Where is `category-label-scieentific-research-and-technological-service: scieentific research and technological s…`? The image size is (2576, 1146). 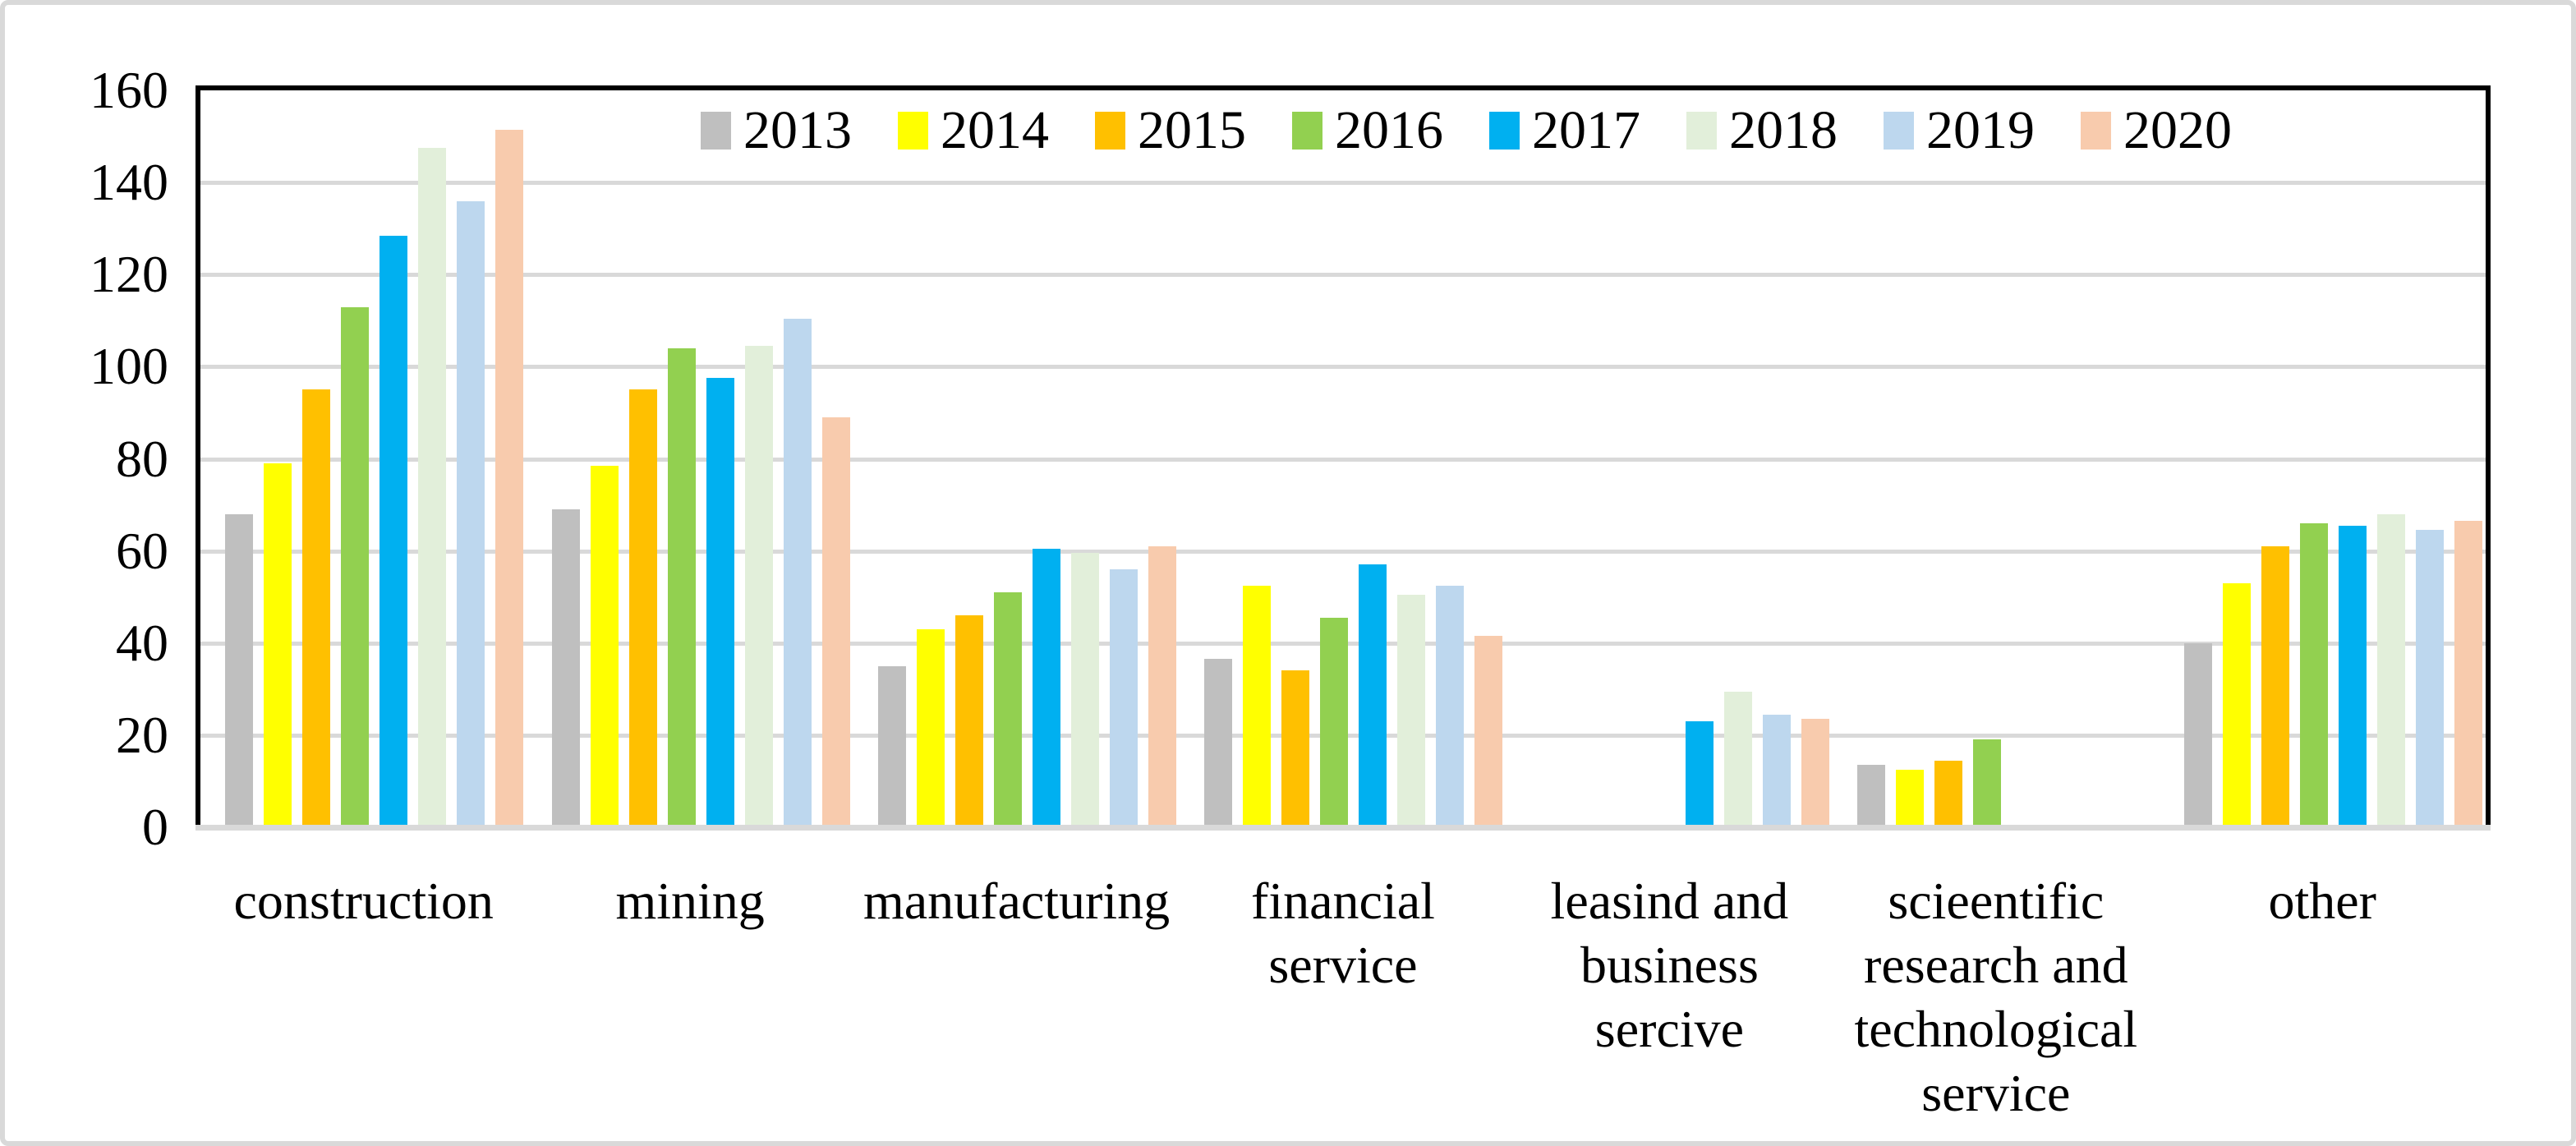 category-label-scieentific-research-and-technological-service: scieentific research and technological s… is located at coordinates (1996, 998).